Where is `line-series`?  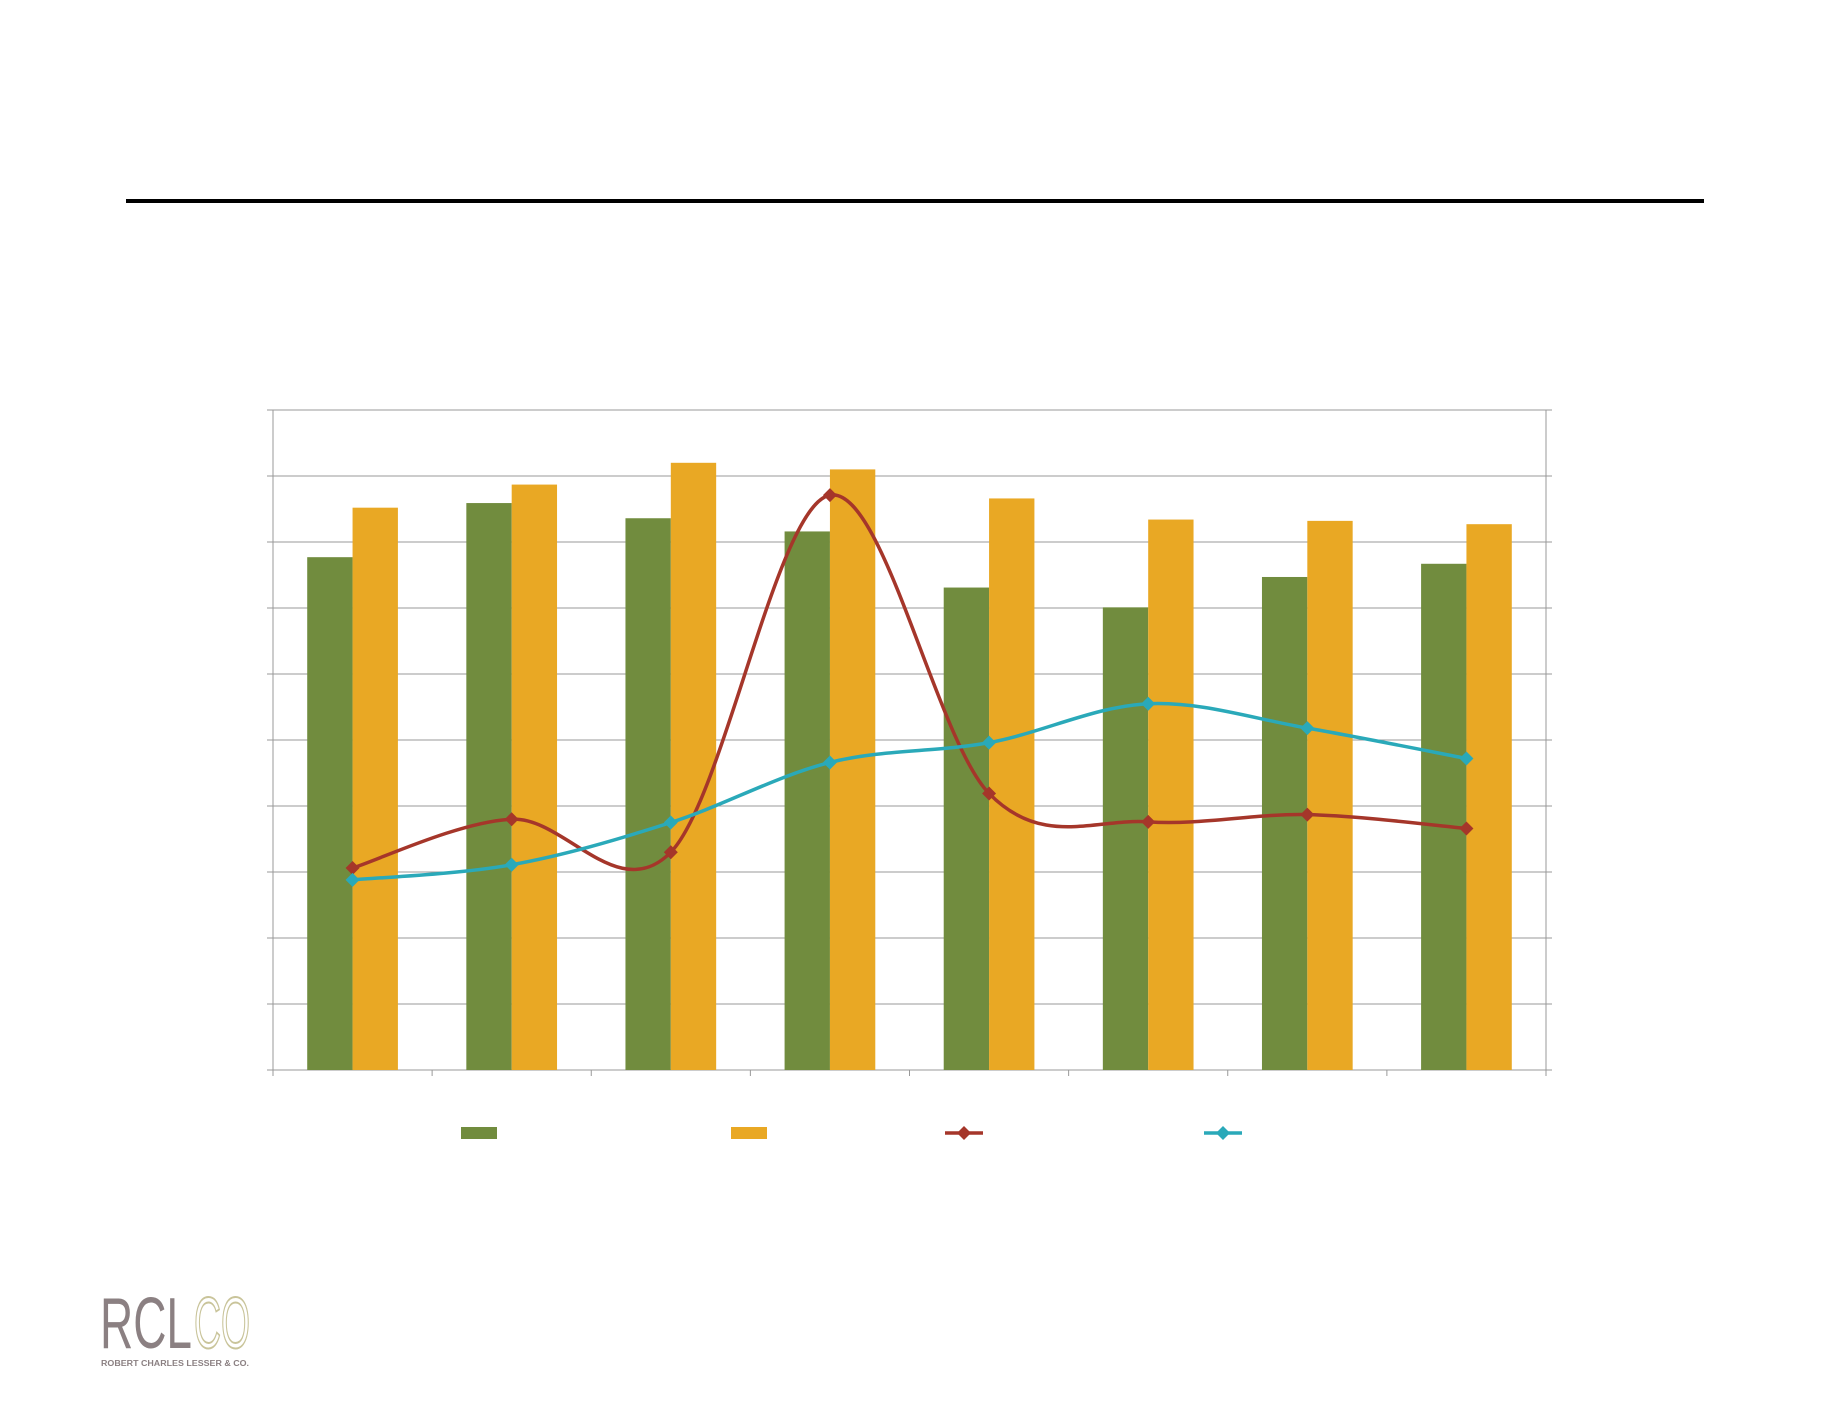
line-series is located at coordinates (909, 791).